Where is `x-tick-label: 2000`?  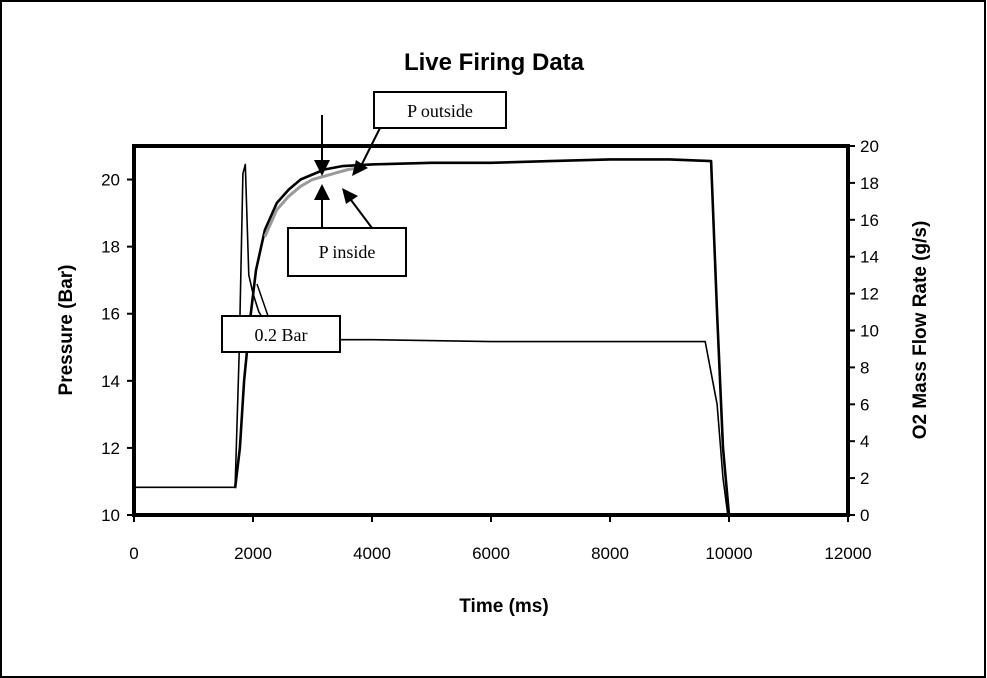 x-tick-label: 2000 is located at coordinates (253, 553).